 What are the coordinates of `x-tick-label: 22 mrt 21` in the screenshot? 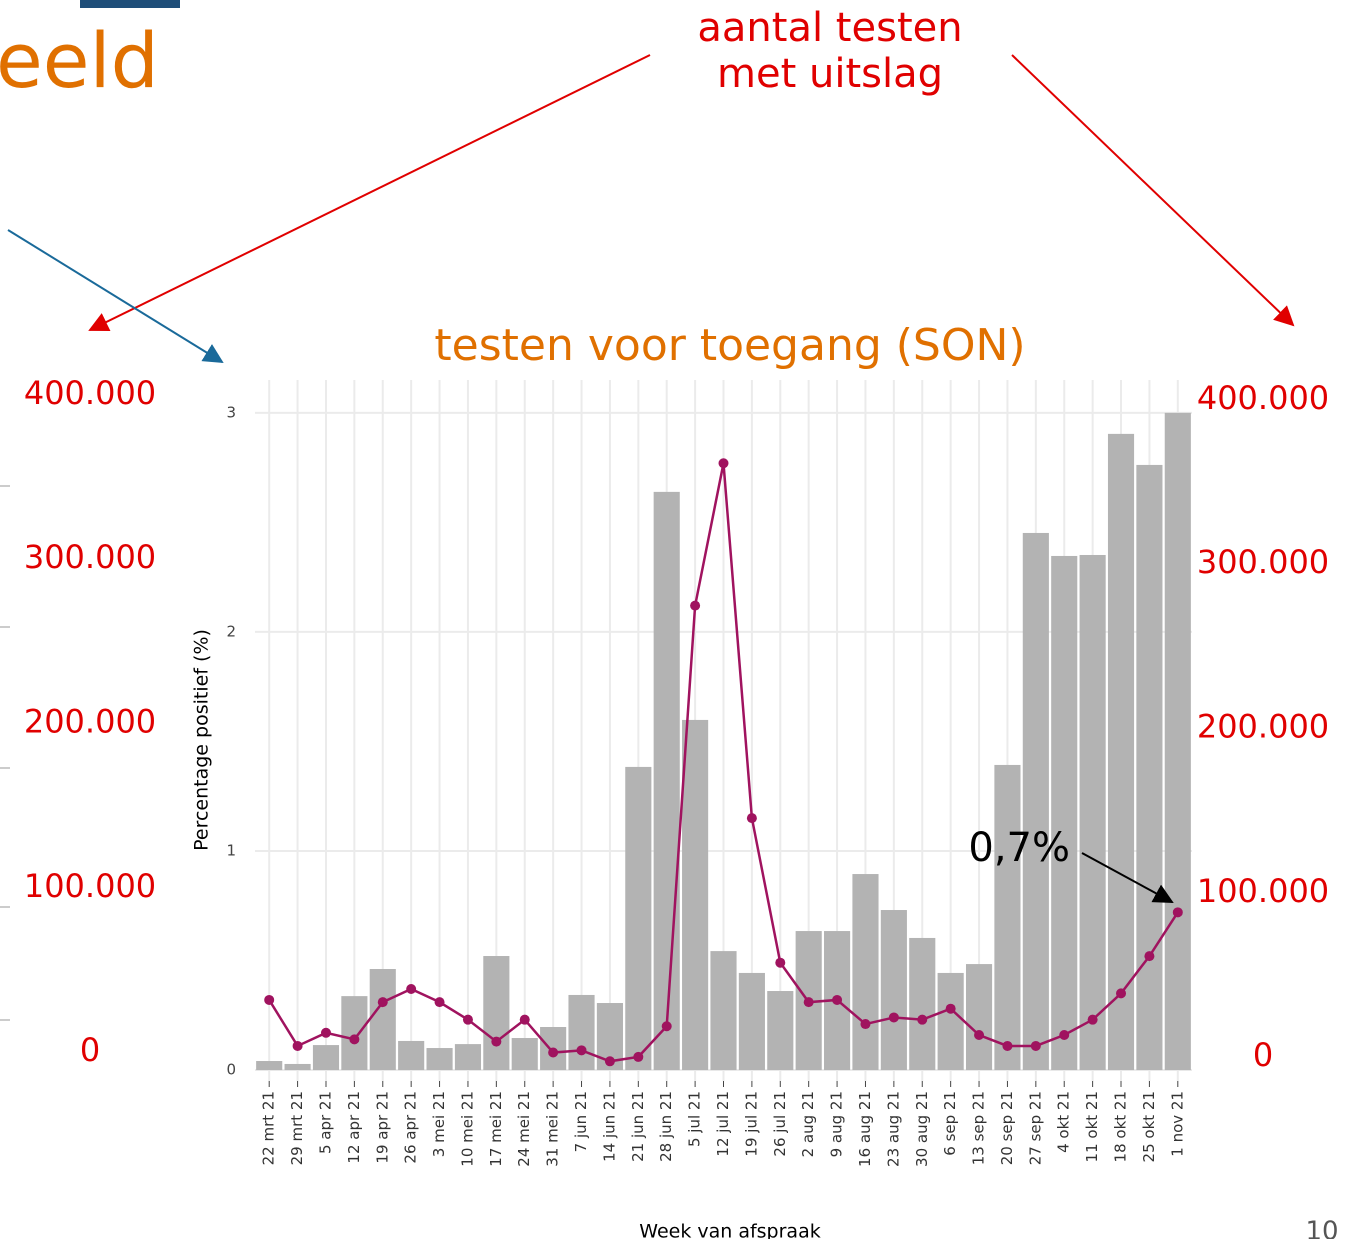 It's located at (269, 1128).